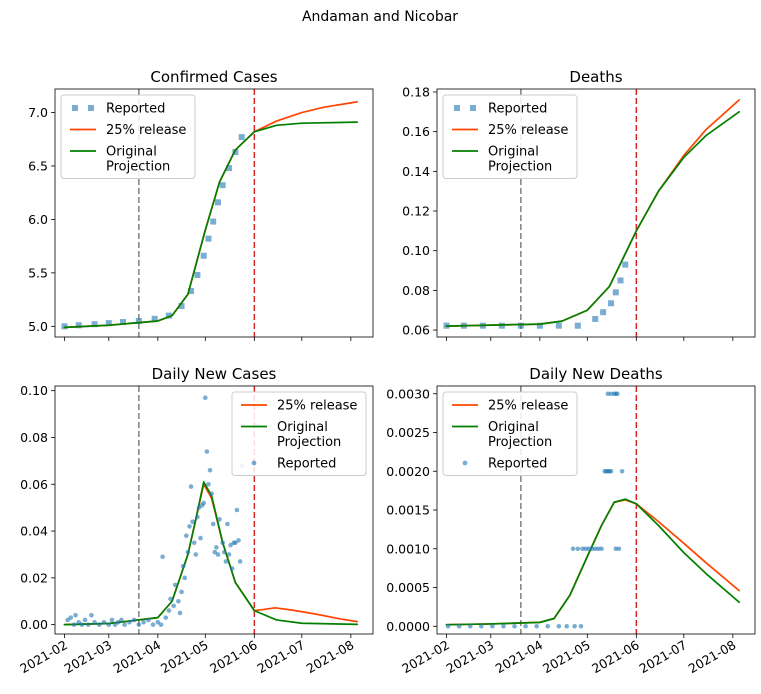 The image size is (761, 694). Describe the element at coordinates (38, 219) in the screenshot. I see `y-tick-label: 6.0` at that location.